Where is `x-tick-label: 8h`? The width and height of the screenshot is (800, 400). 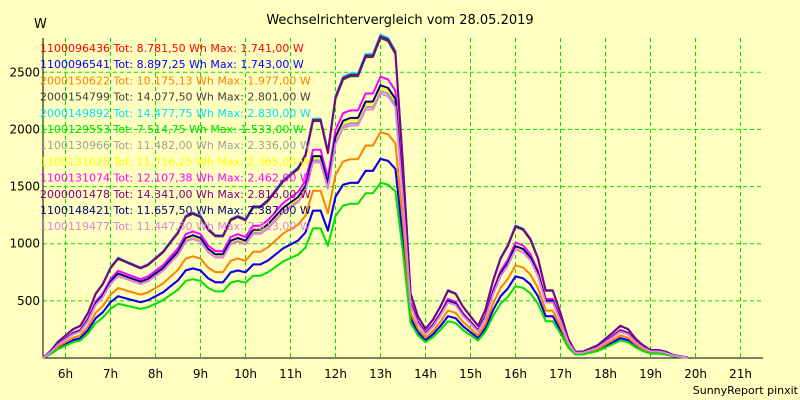
x-tick-label: 8h is located at coordinates (155, 374).